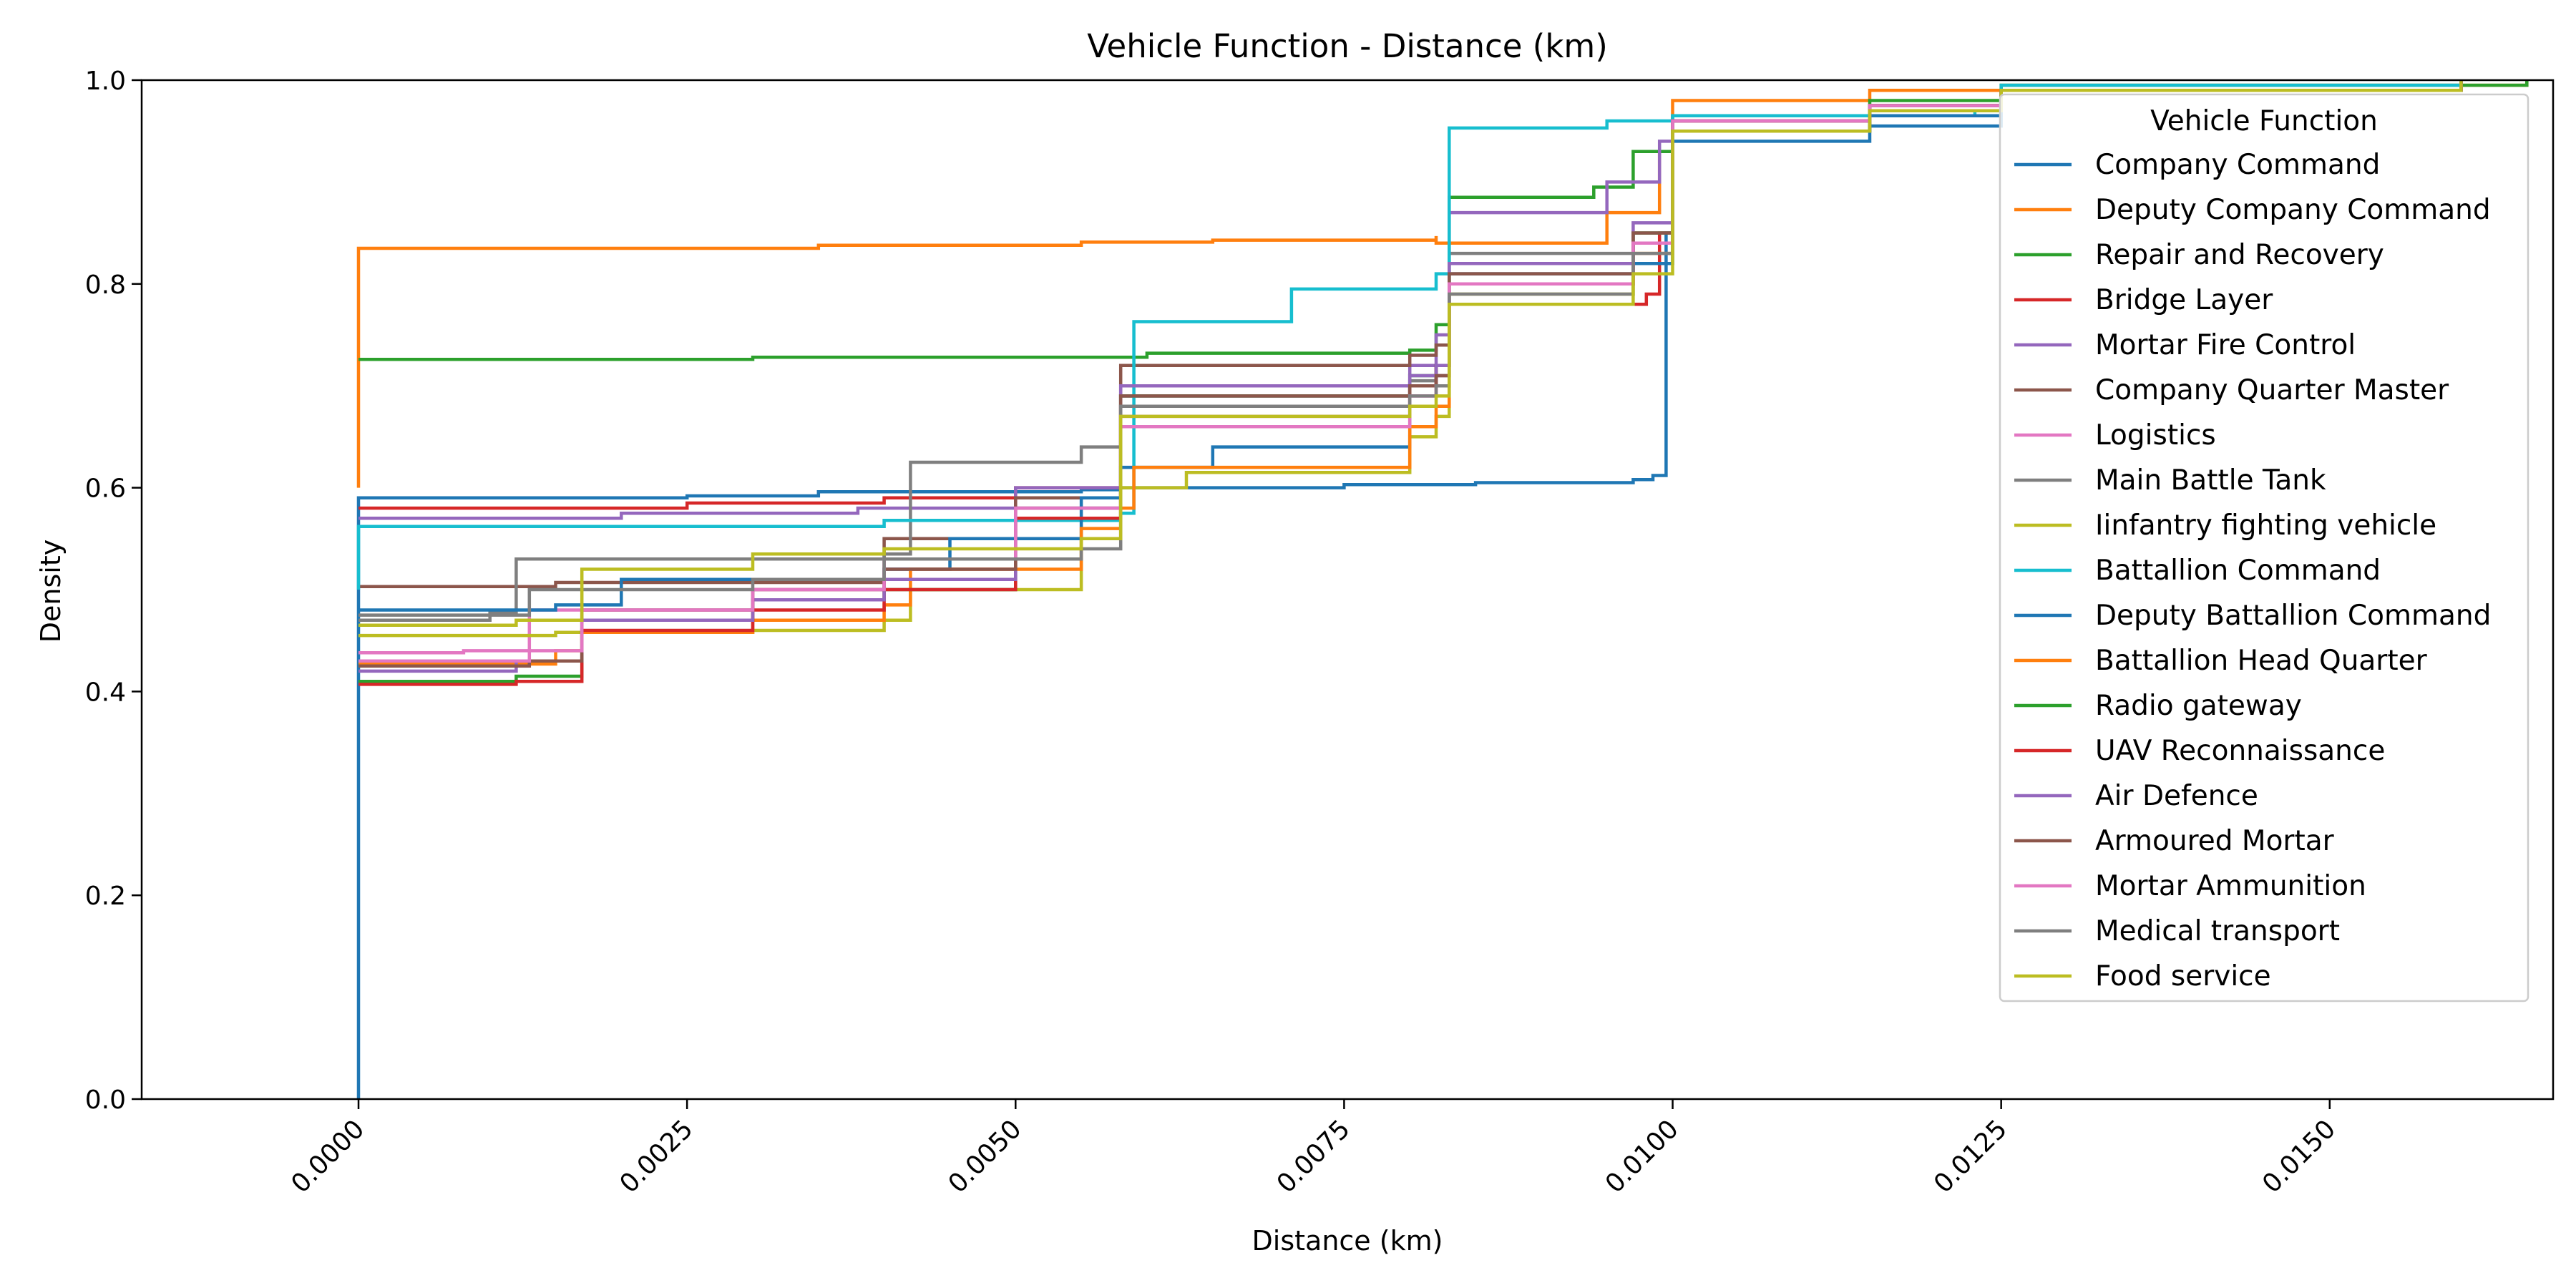 This screenshot has height=1288, width=2576. What do you see at coordinates (2237, 165) in the screenshot?
I see `legend-label-0: Company Command` at bounding box center [2237, 165].